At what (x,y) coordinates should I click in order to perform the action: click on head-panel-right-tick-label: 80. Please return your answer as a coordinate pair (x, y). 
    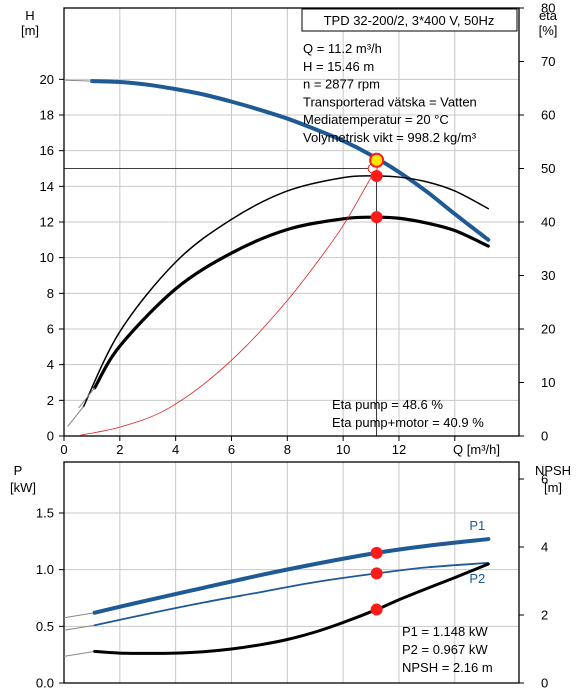
    Looking at the image, I should click on (548, 8).